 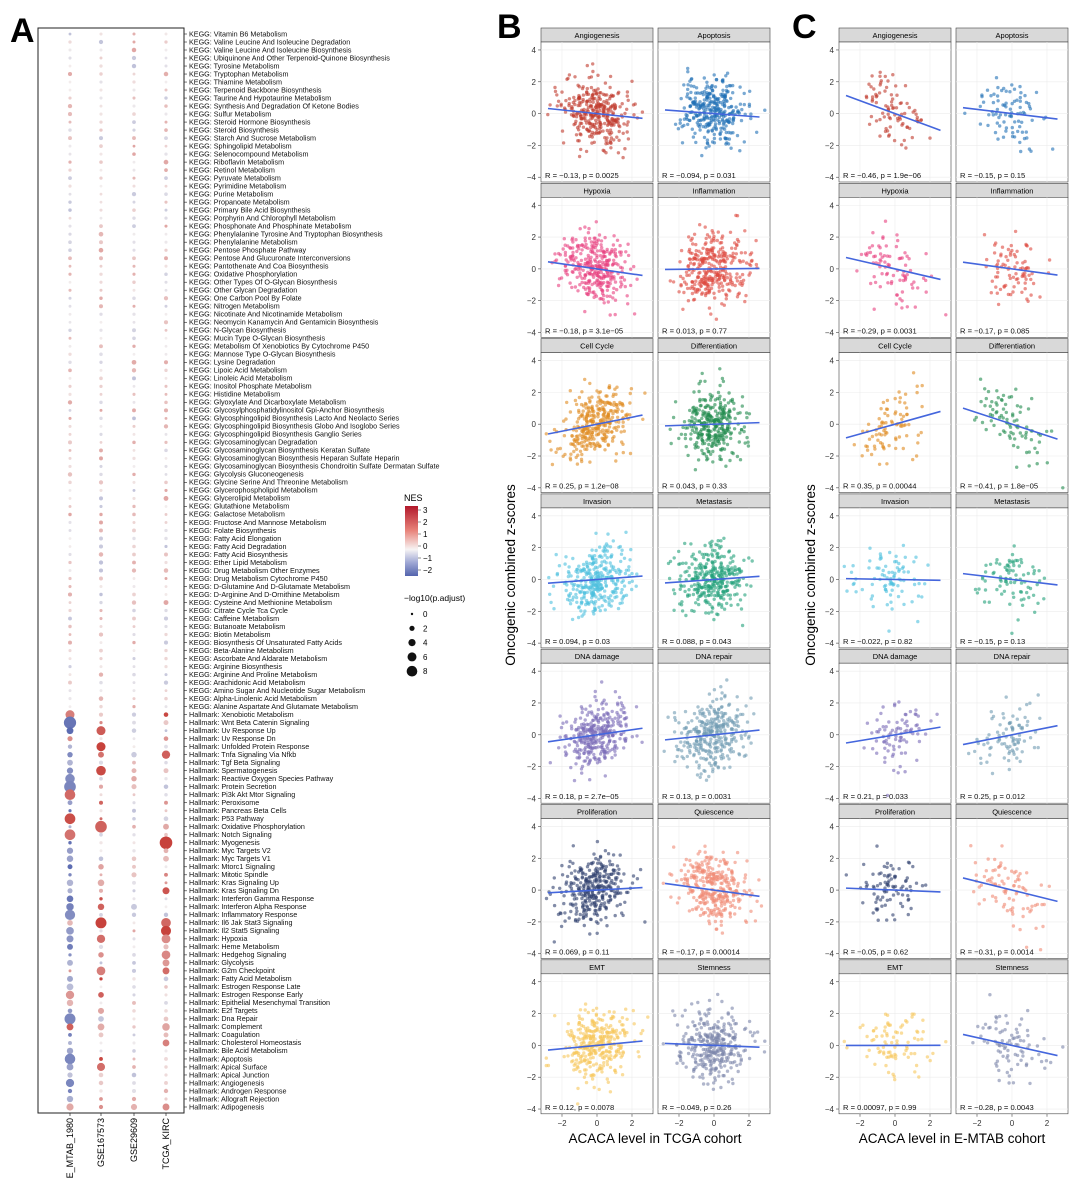 What do you see at coordinates (425, 546) in the screenshot?
I see `nes-tick-label: 0` at bounding box center [425, 546].